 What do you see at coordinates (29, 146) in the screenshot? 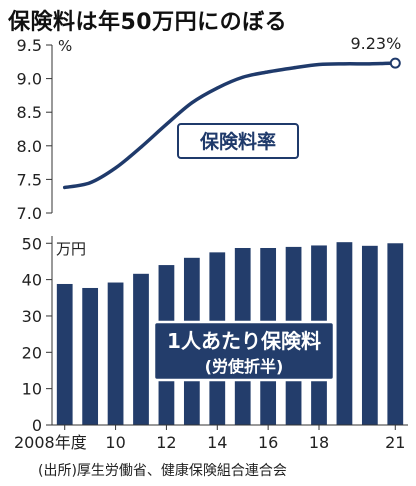
I see `rate-ytick-label: 8.0` at bounding box center [29, 146].